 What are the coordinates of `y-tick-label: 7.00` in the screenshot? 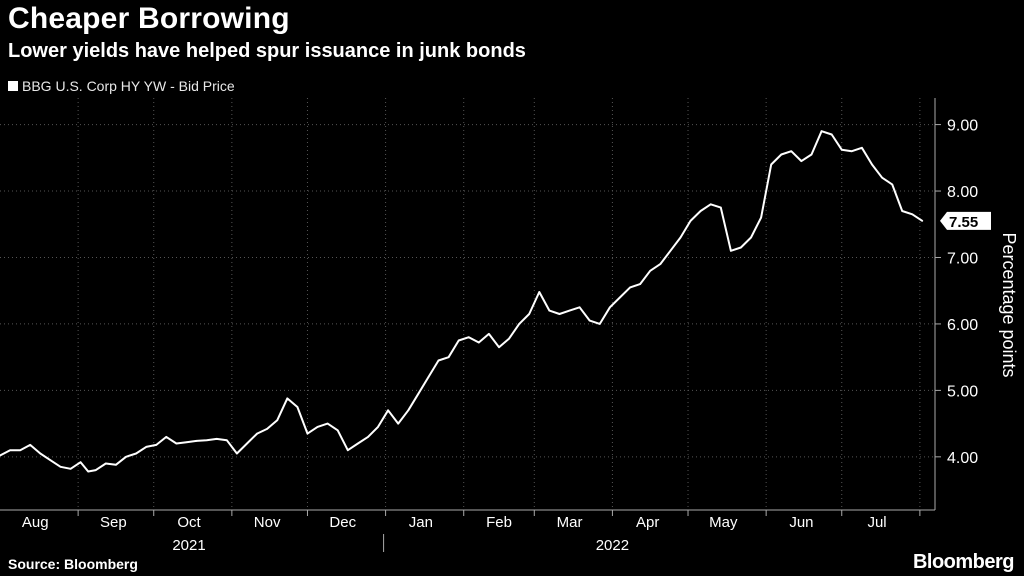 It's located at (962, 258).